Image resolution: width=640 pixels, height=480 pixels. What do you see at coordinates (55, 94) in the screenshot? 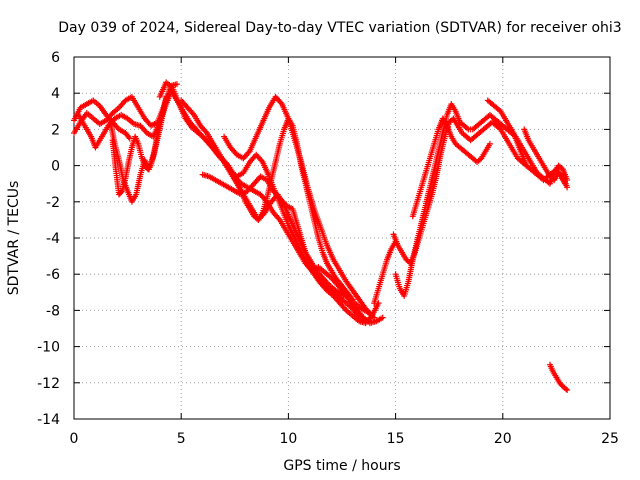
I see `y-tick-label: 4` at bounding box center [55, 94].